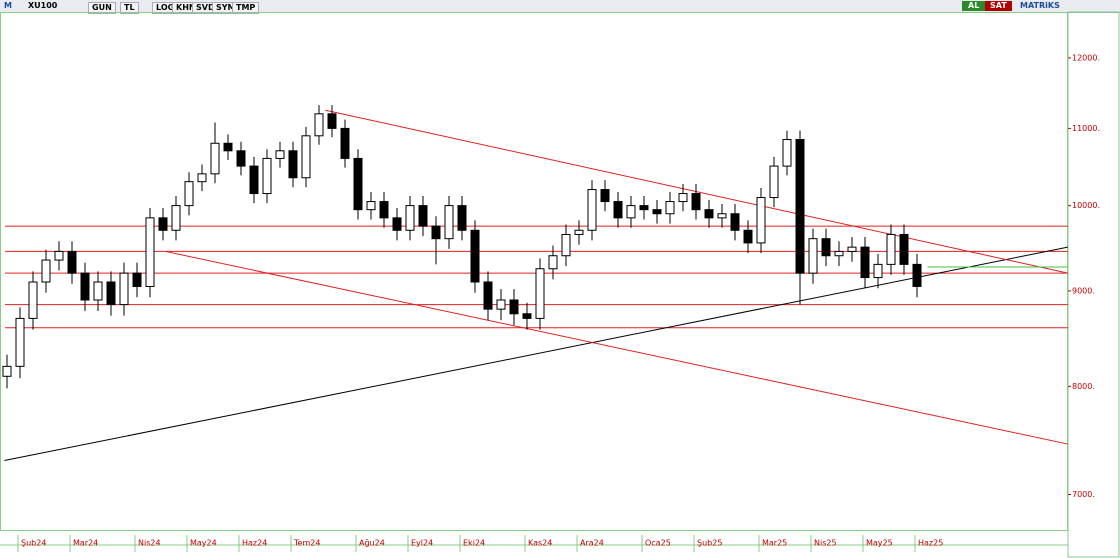 The width and height of the screenshot is (1120, 558). I want to click on x-tick-label: Eki24, so click(474, 543).